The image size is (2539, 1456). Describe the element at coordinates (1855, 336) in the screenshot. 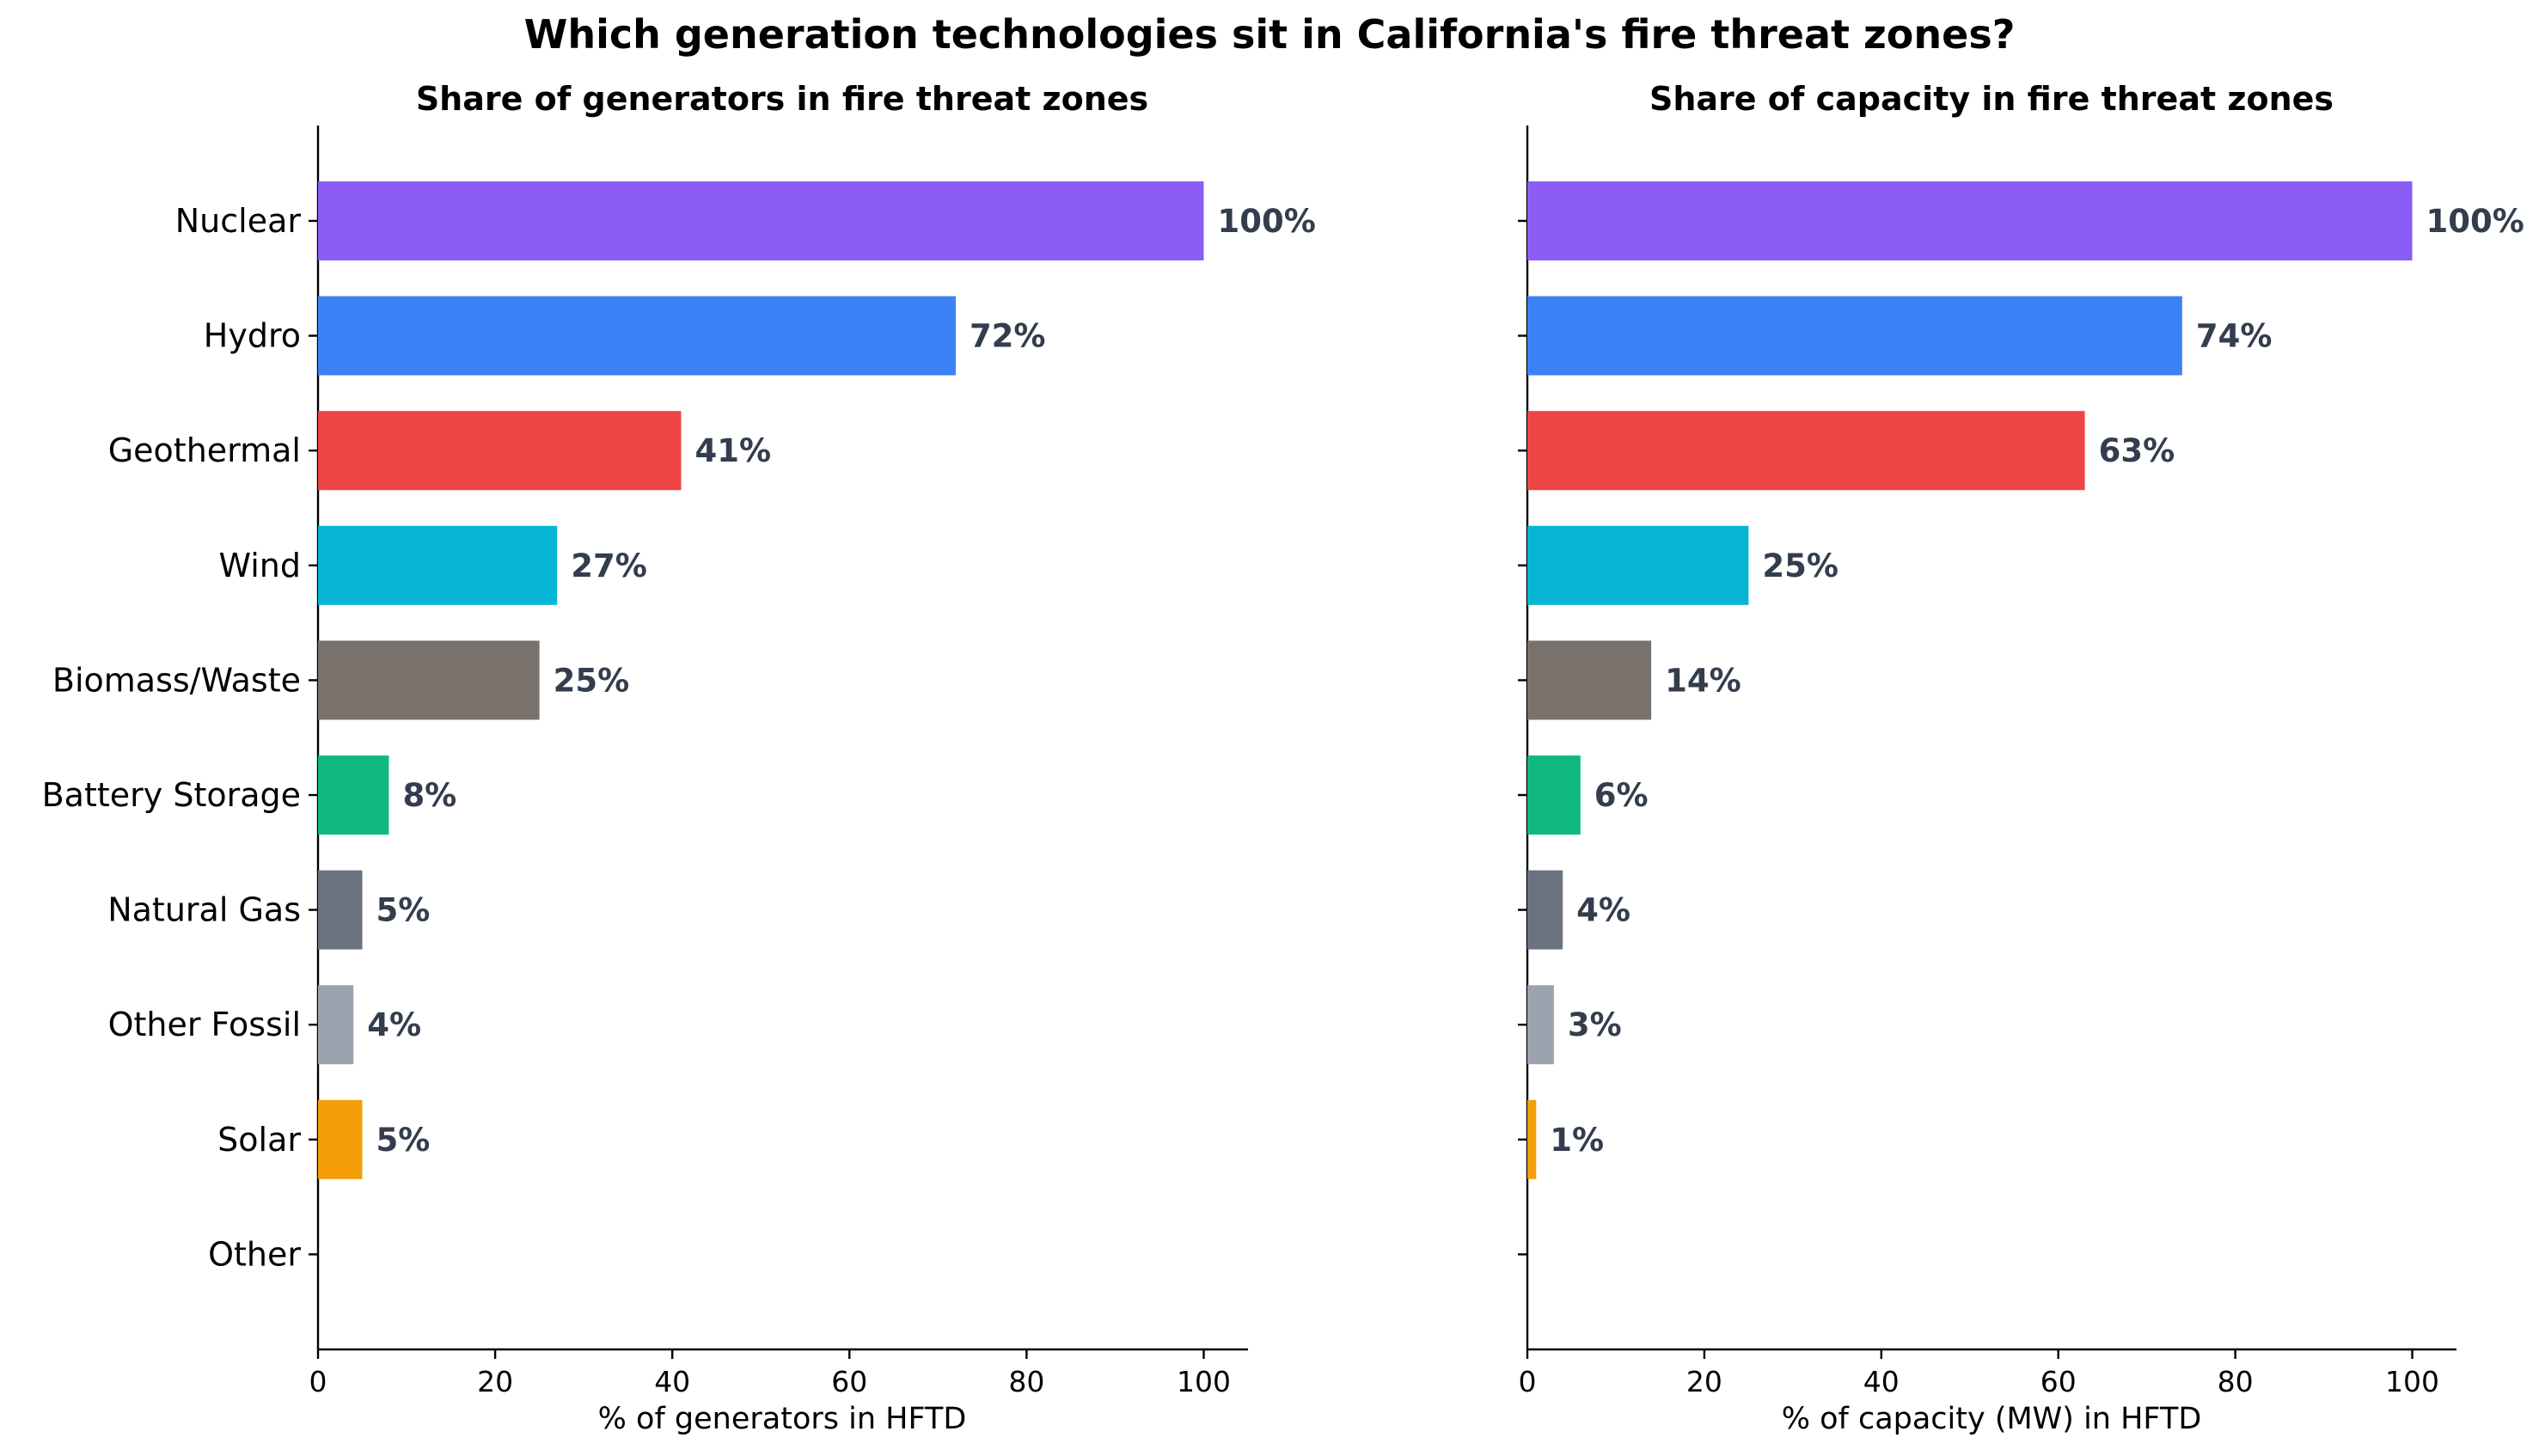

I see `bar-capacity-hydro` at that location.